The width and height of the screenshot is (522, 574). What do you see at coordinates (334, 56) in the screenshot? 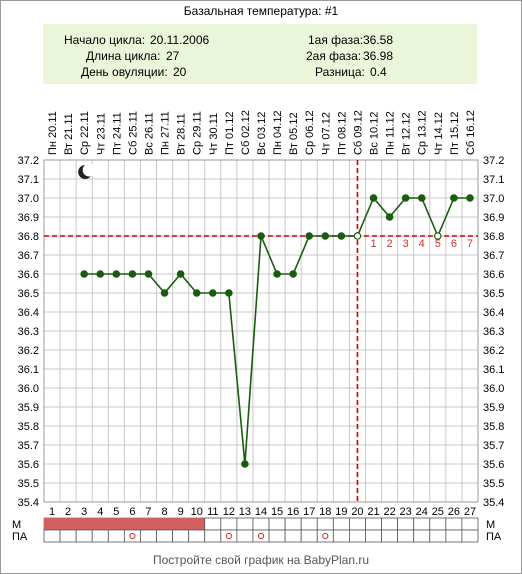
I see `phase2-label: 2ая фаза:` at bounding box center [334, 56].